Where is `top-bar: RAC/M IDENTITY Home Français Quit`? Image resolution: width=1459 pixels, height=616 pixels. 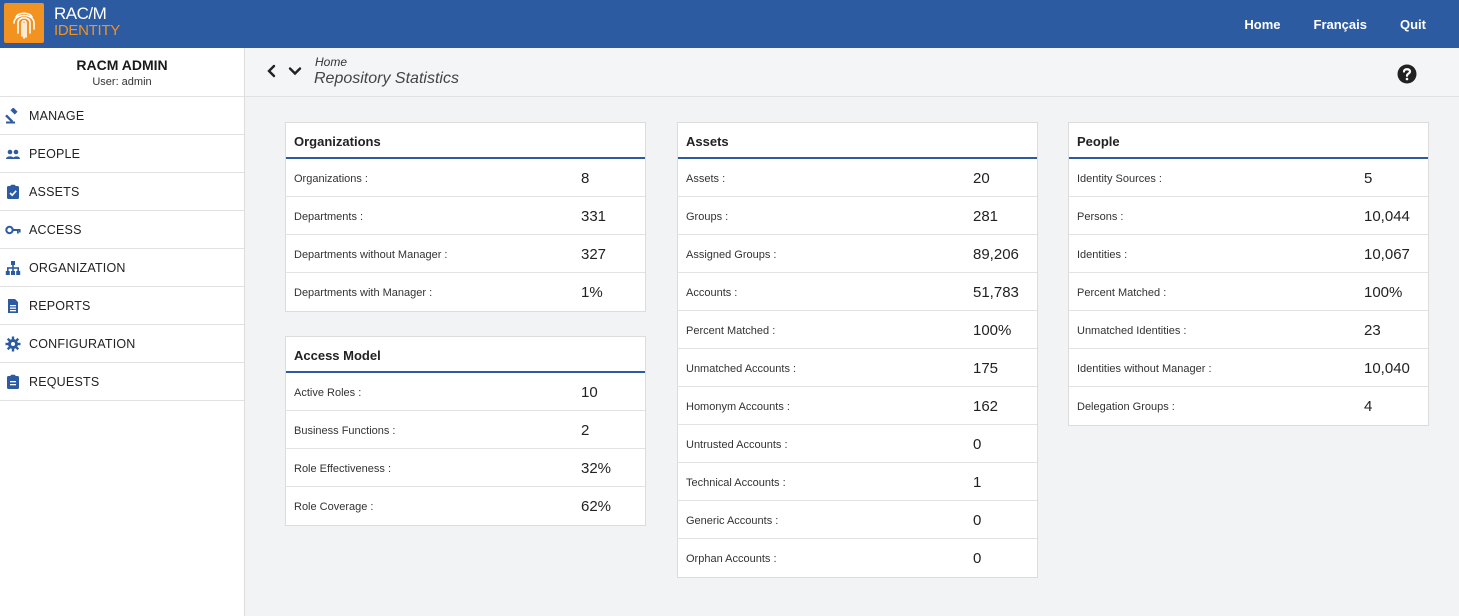
top-bar: RAC/M IDENTITY Home Français Quit is located at coordinates (729, 24).